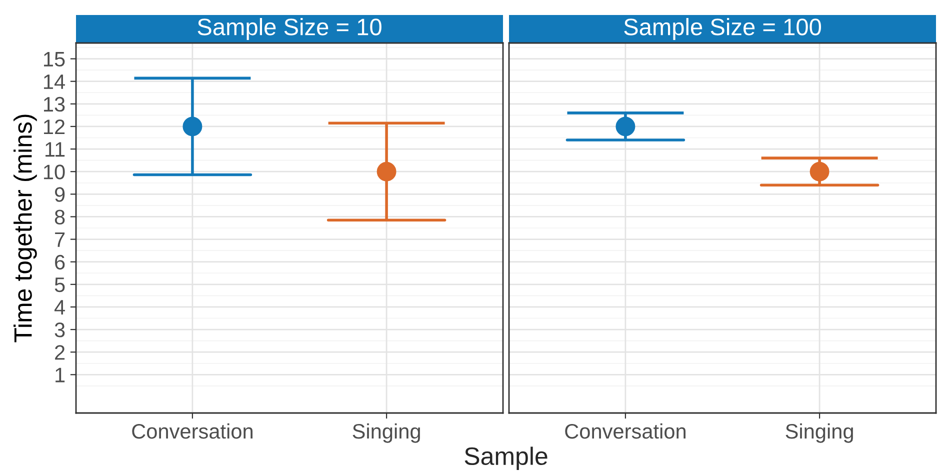  What do you see at coordinates (60, 262) in the screenshot?
I see `y-tick-label: 6` at bounding box center [60, 262].